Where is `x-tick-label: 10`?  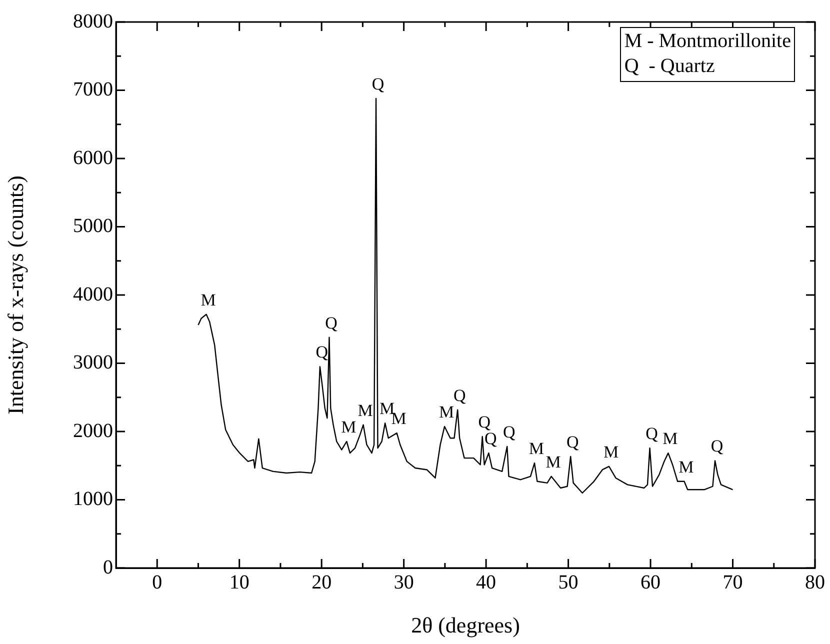
x-tick-label: 10 is located at coordinates (239, 582).